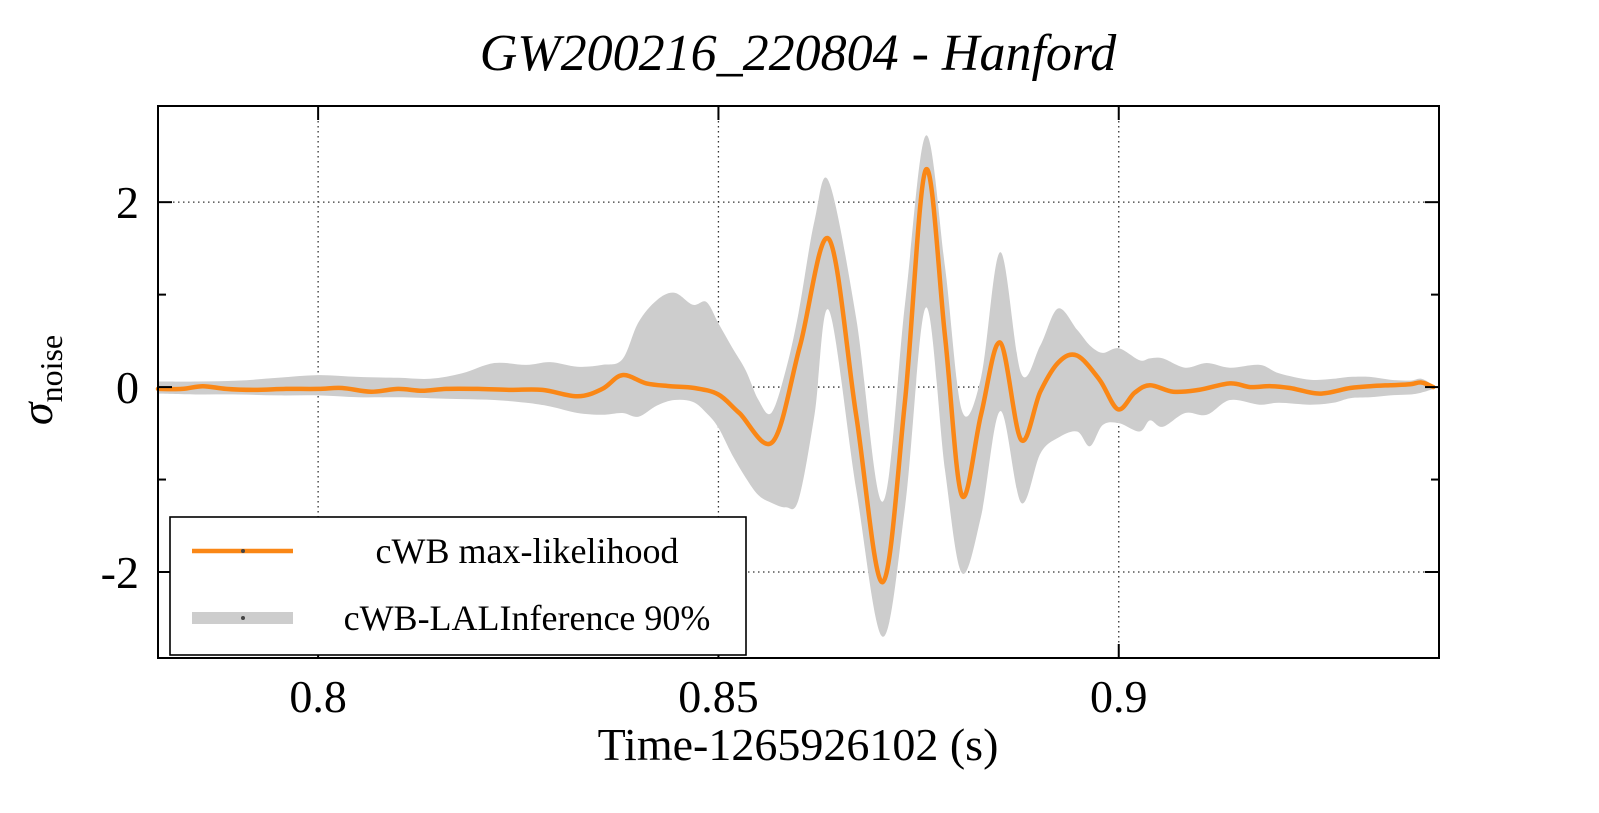 This screenshot has height=813, width=1599. I want to click on x-tick-label: 0.8, so click(318, 696).